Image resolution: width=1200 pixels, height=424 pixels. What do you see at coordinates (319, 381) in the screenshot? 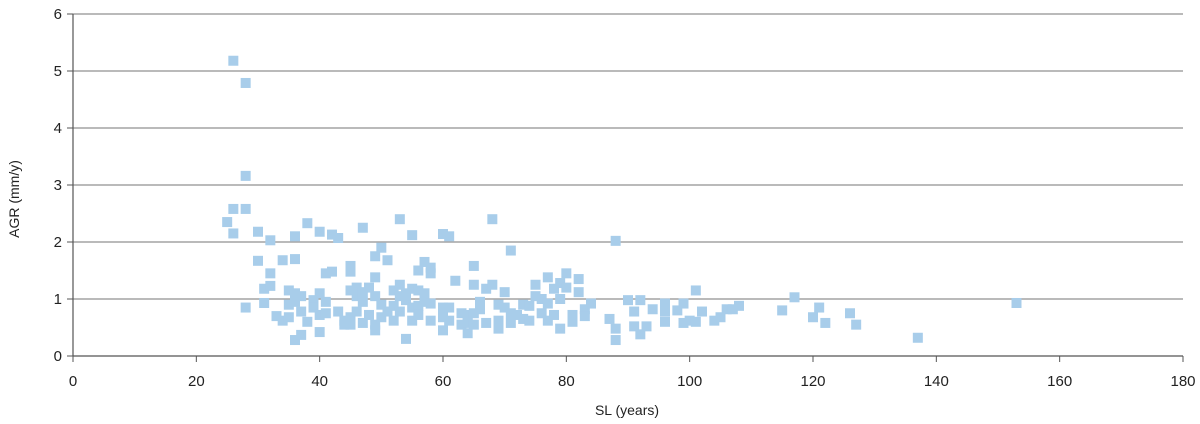
I see `x-tick-label: 40` at bounding box center [319, 381].